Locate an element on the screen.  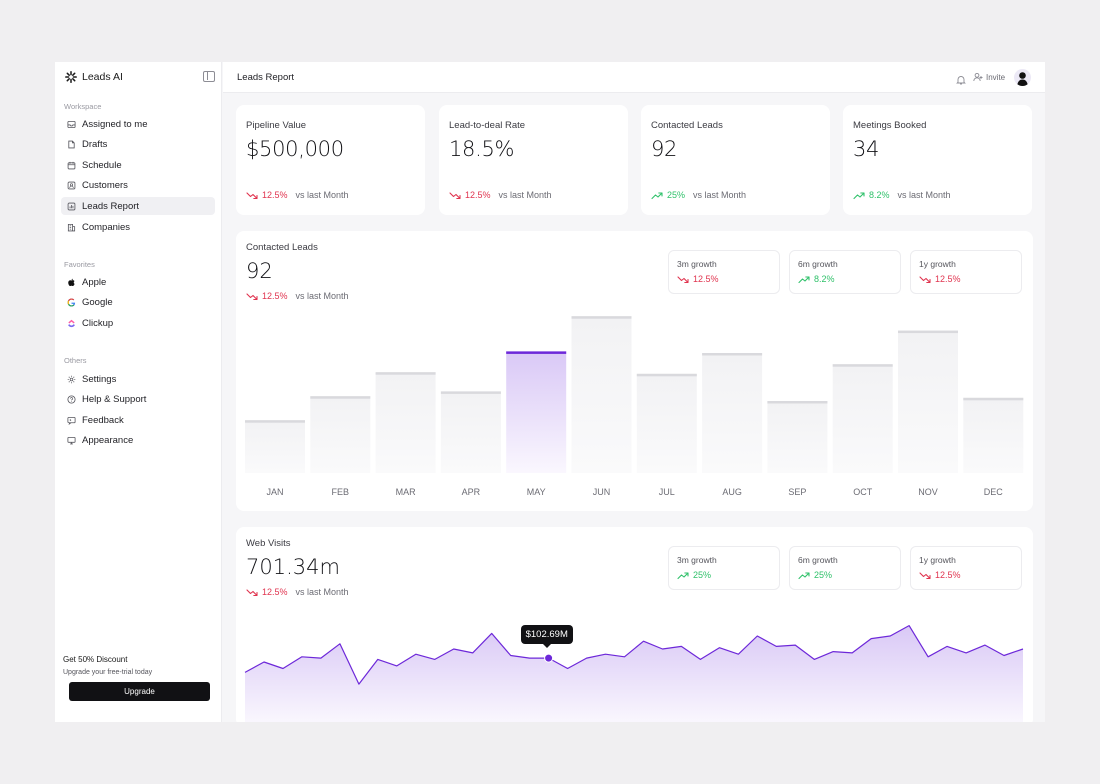
panel-trend: 12.5% vs last Month is located at coordinates (297, 296).